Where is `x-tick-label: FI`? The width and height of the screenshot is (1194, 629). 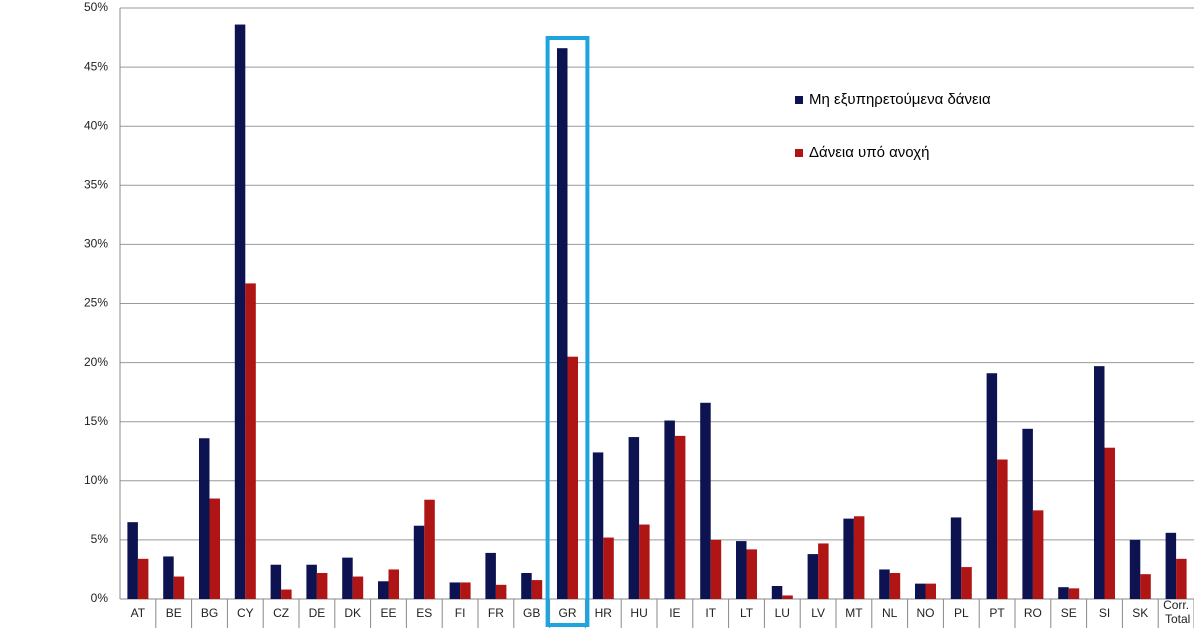 x-tick-label: FI is located at coordinates (460, 613).